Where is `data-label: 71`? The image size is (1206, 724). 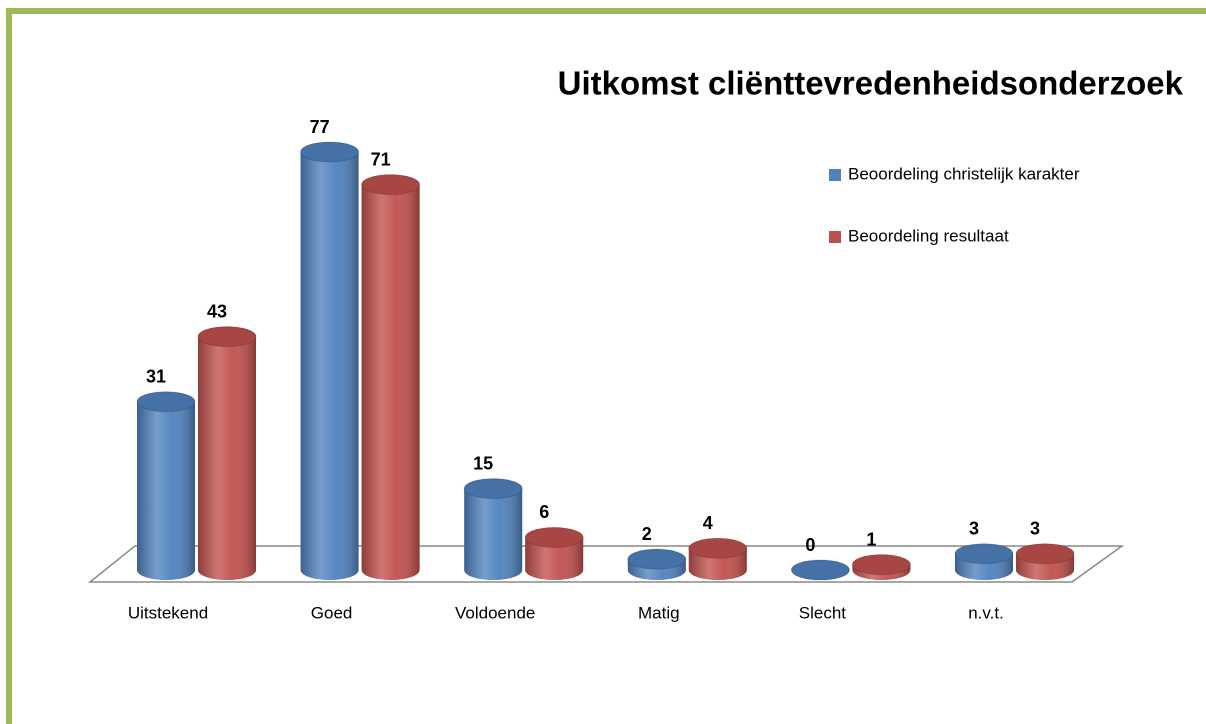
data-label: 71 is located at coordinates (381, 159).